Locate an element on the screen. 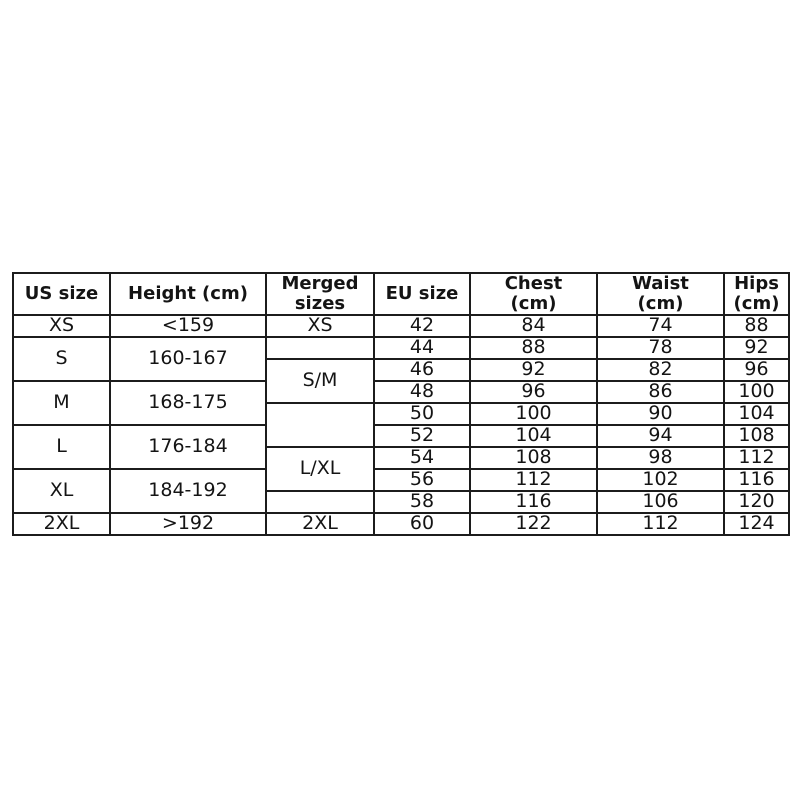 The image size is (800, 800). header-merged-sizes: Merged sizes is located at coordinates (320, 294).